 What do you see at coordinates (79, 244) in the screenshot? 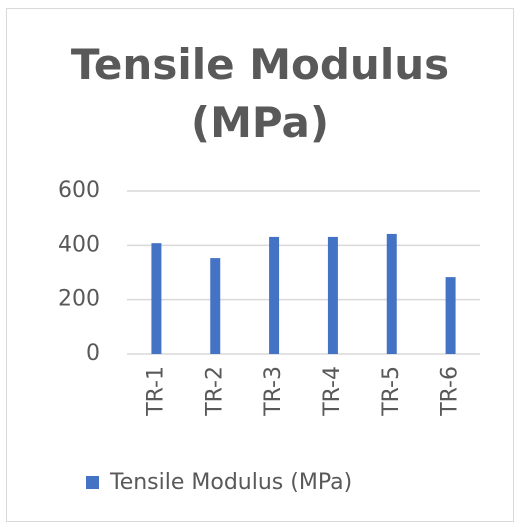
I see `y-tick-label: 400` at bounding box center [79, 244].